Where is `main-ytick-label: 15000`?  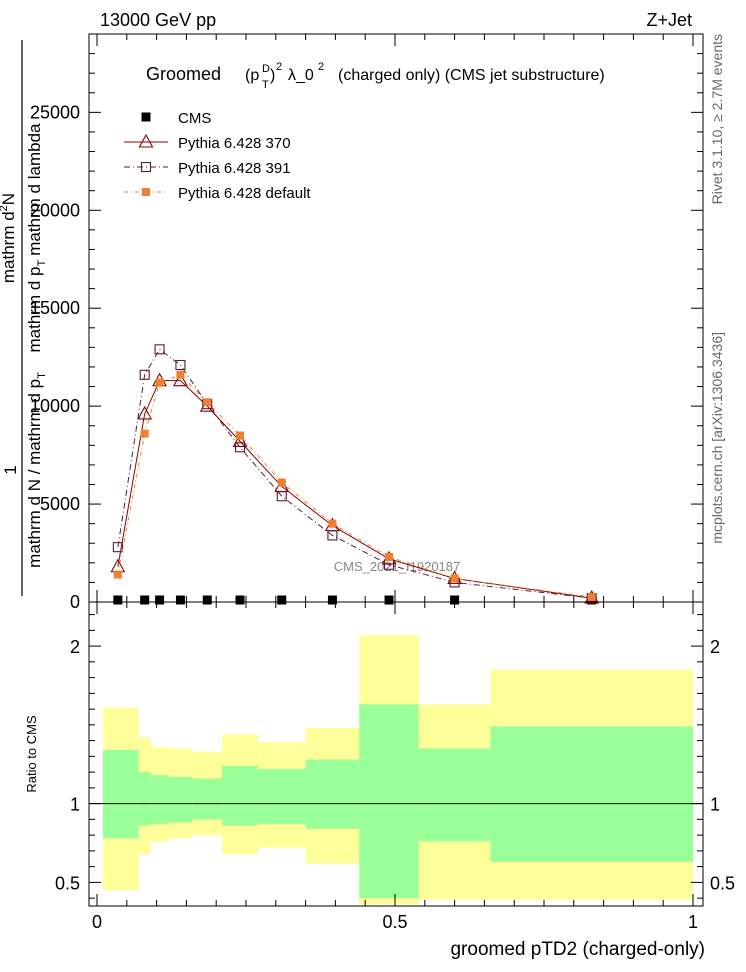
main-ytick-label: 15000 is located at coordinates (55, 308).